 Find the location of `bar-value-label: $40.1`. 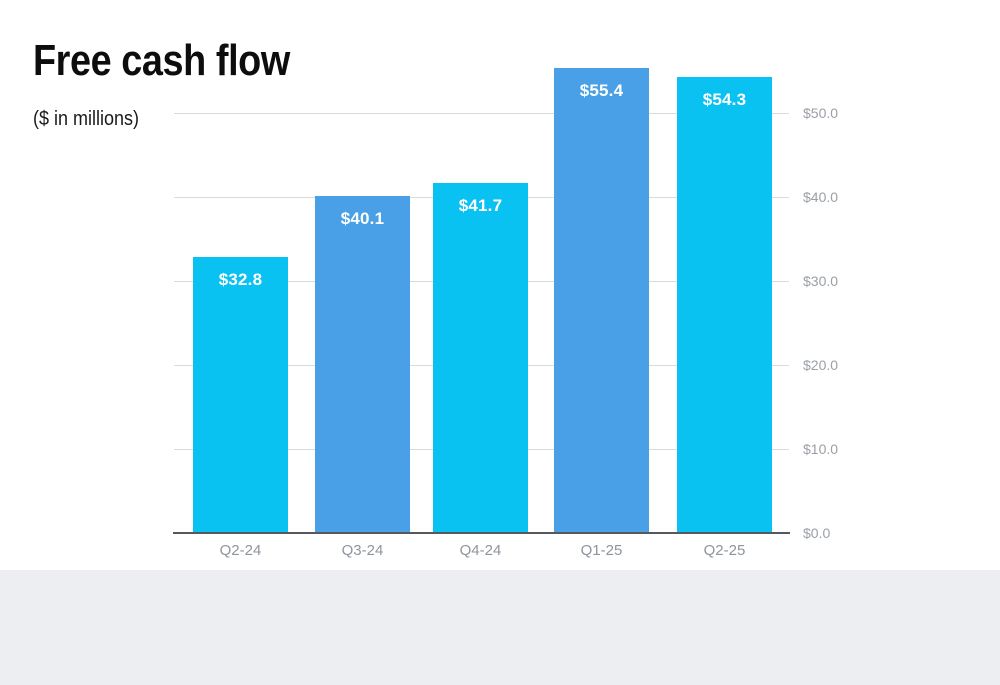

bar-value-label: $40.1 is located at coordinates (362, 219).